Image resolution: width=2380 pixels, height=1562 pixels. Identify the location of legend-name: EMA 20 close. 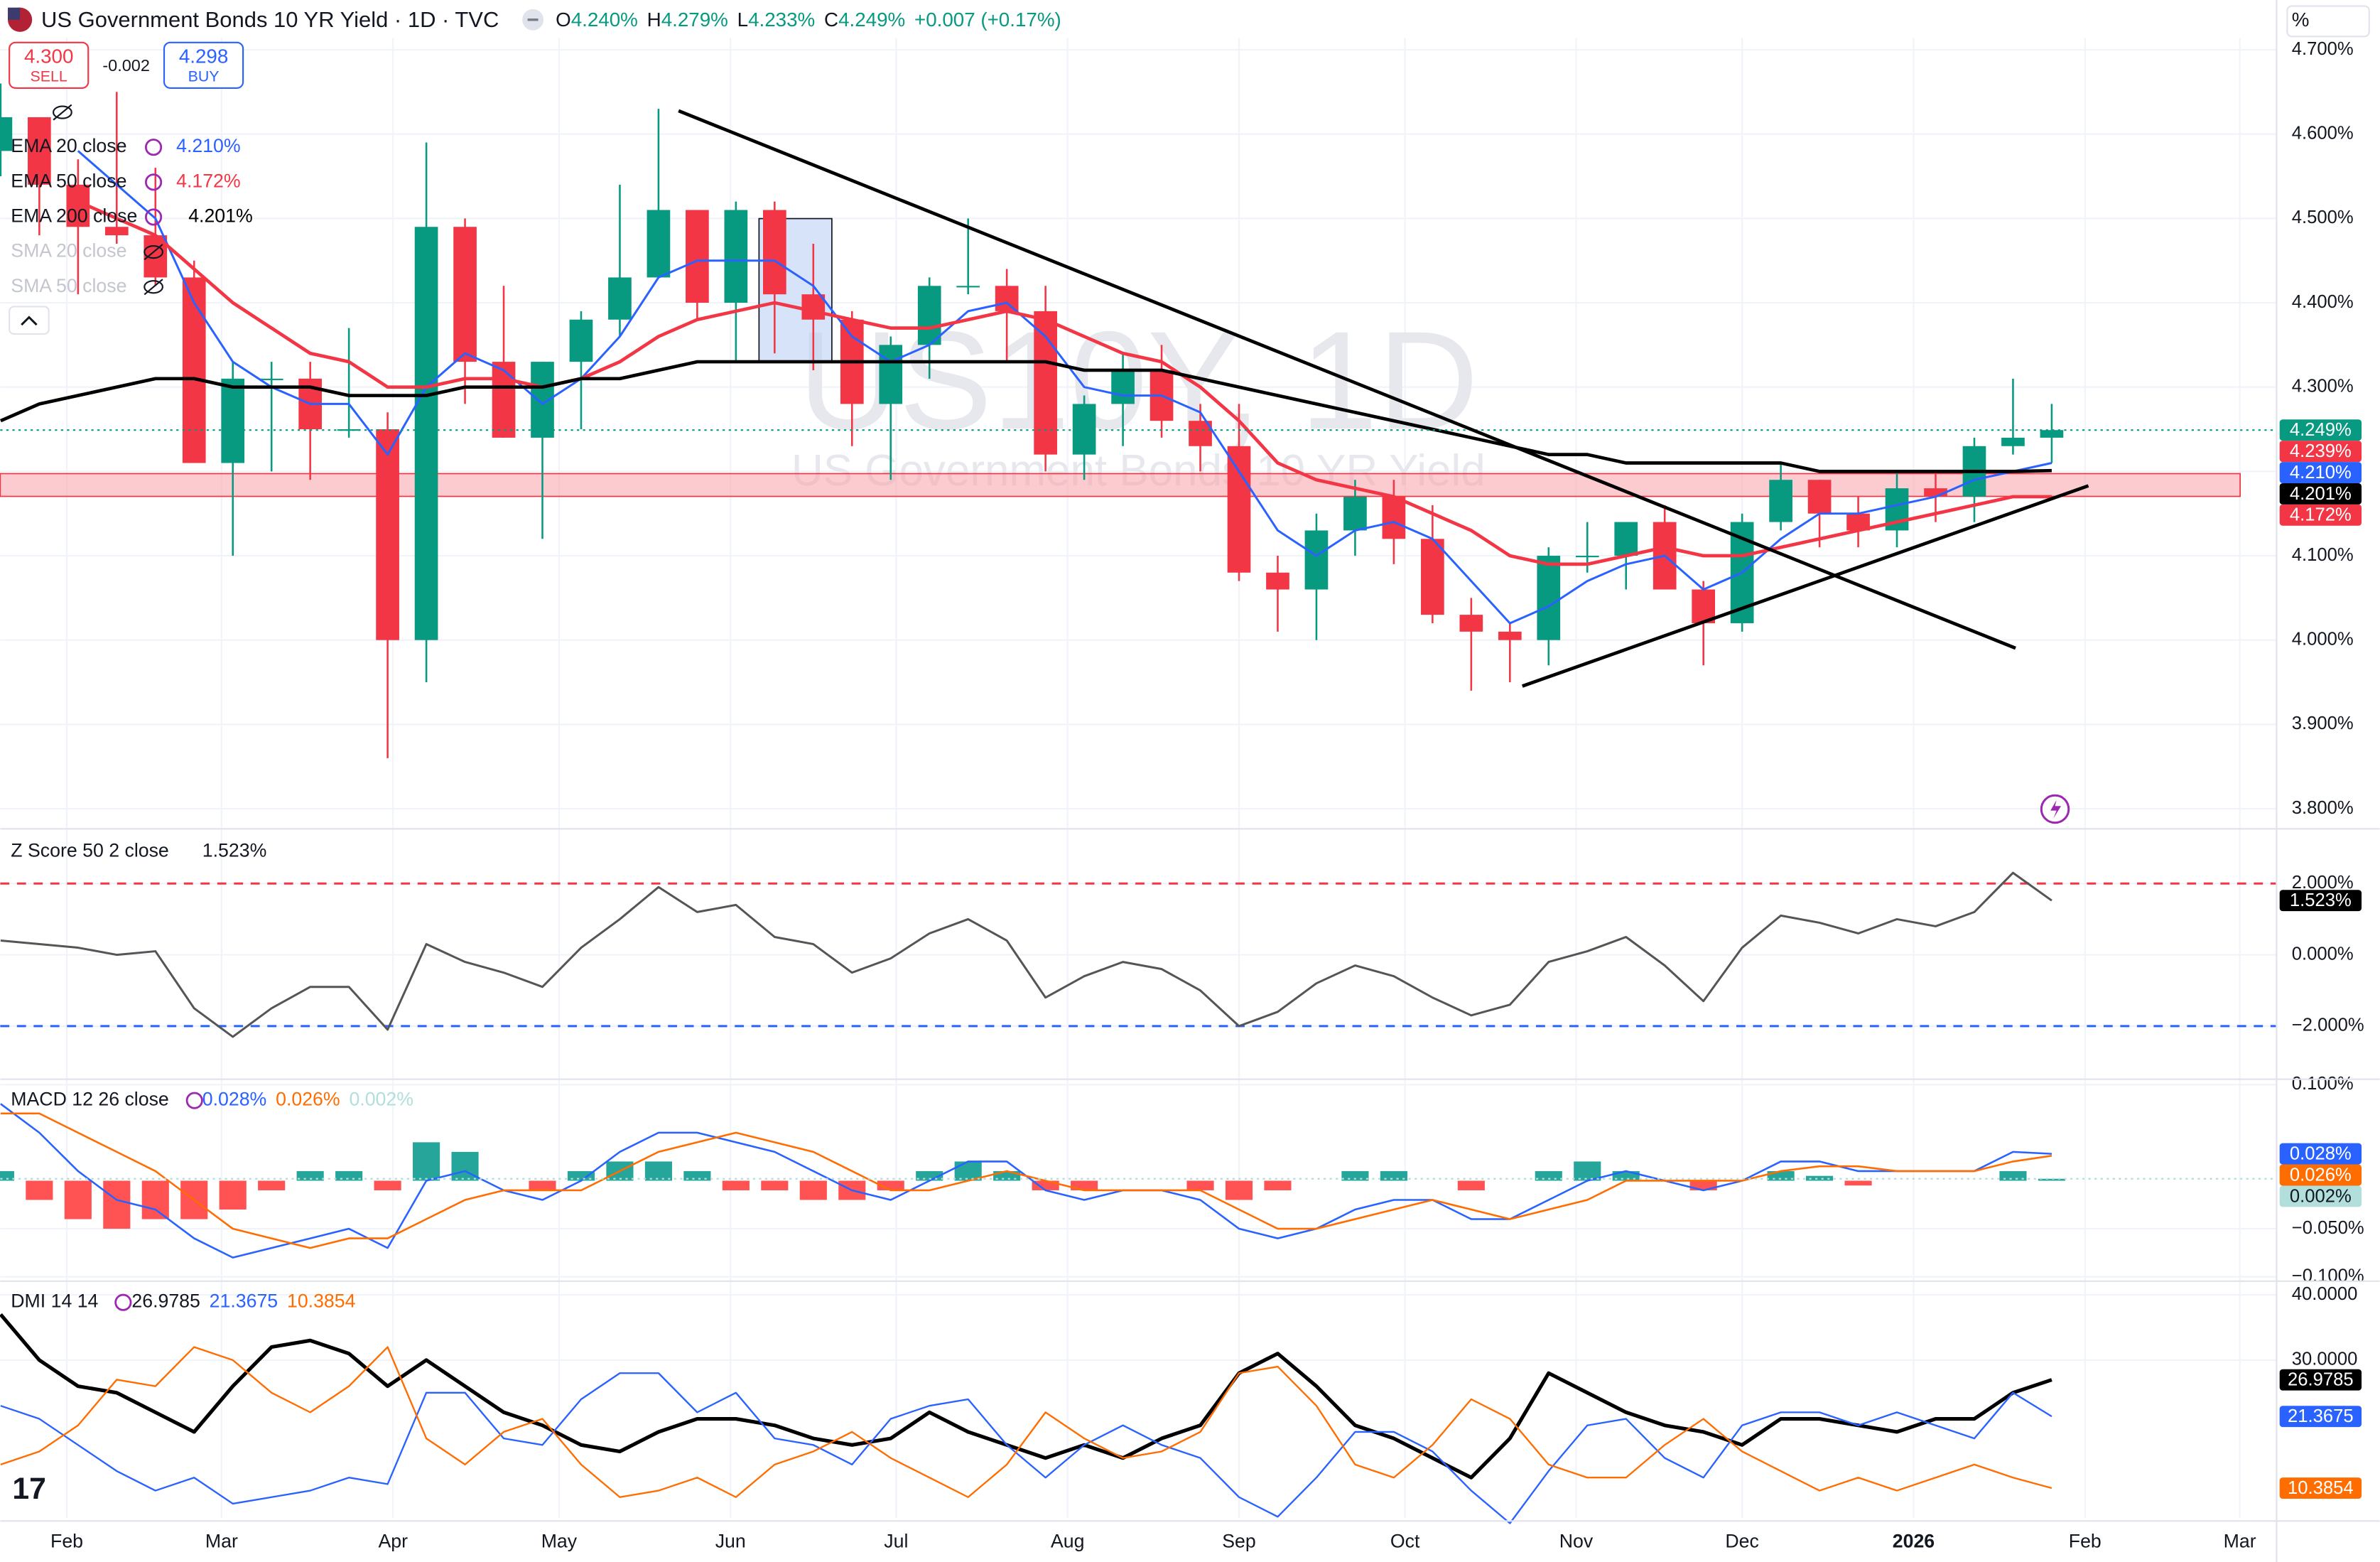
(69, 145).